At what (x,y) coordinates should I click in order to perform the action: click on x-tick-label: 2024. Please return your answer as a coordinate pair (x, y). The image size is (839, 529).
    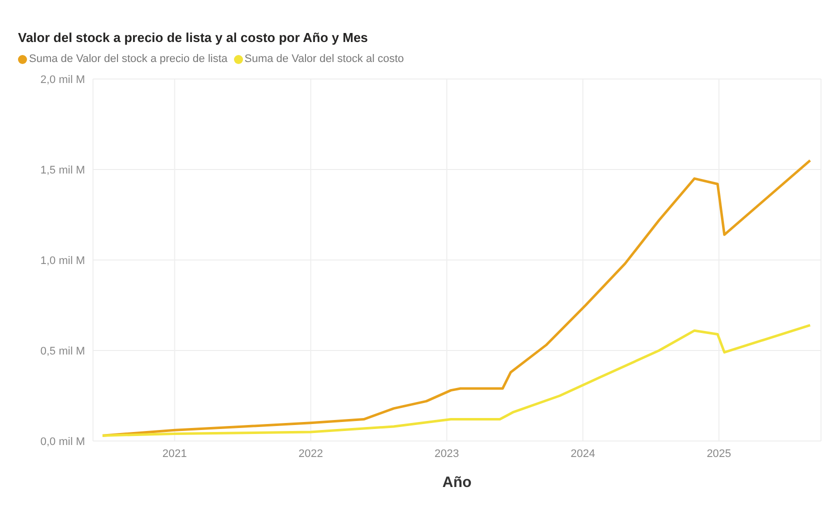
    Looking at the image, I should click on (583, 454).